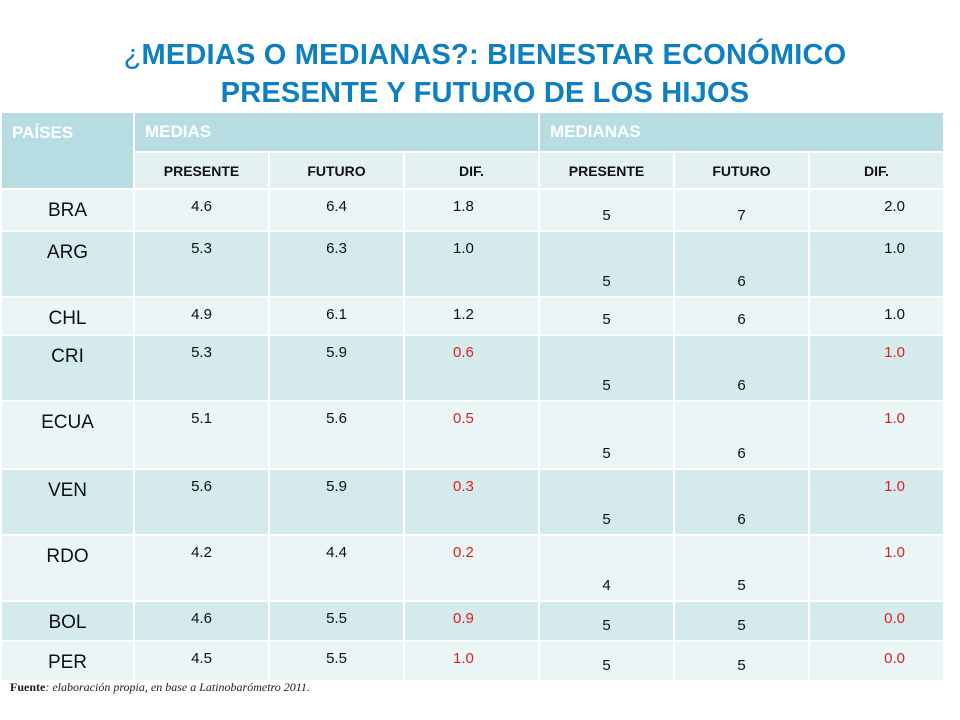 This screenshot has height=720, width=960. I want to click on medias-futuro-cell: 6.3, so click(336, 264).